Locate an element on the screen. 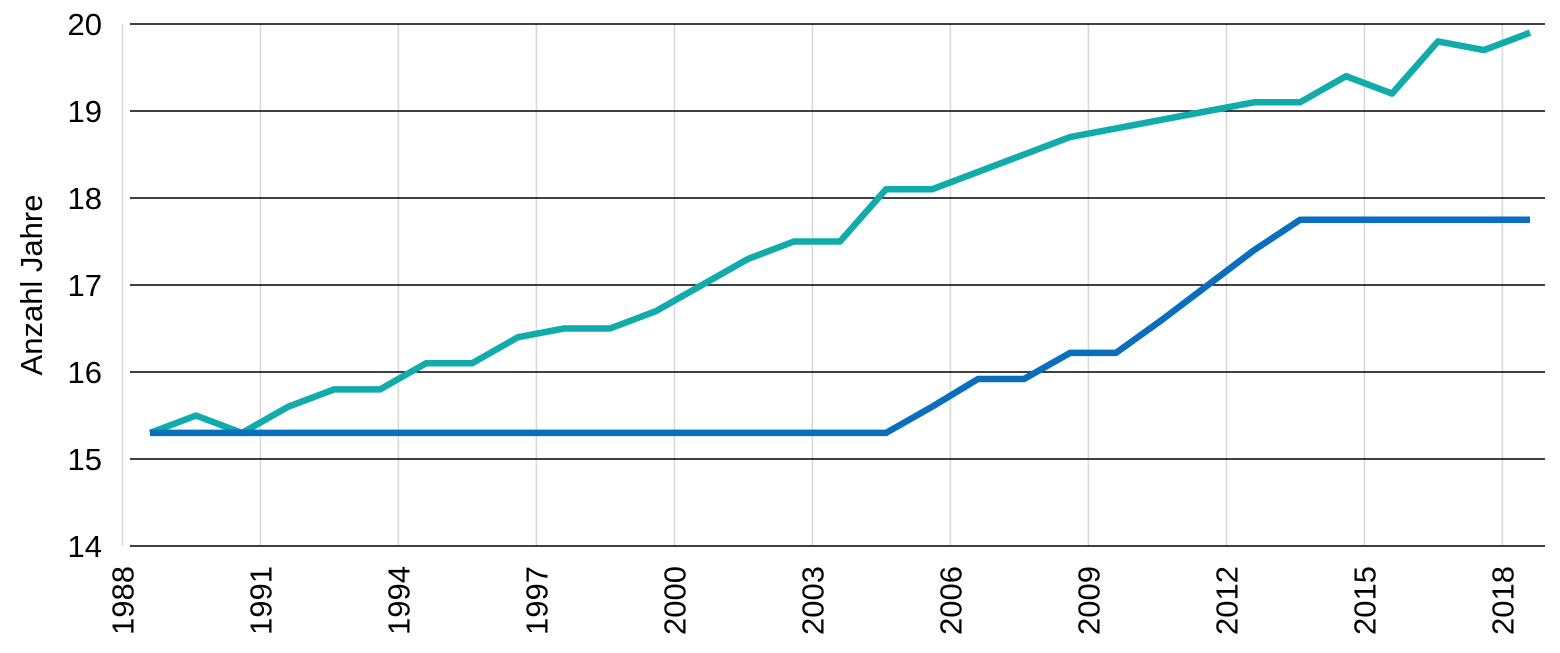 The image size is (1560, 653). x-tick-label-1997: 1997 is located at coordinates (536, 600).